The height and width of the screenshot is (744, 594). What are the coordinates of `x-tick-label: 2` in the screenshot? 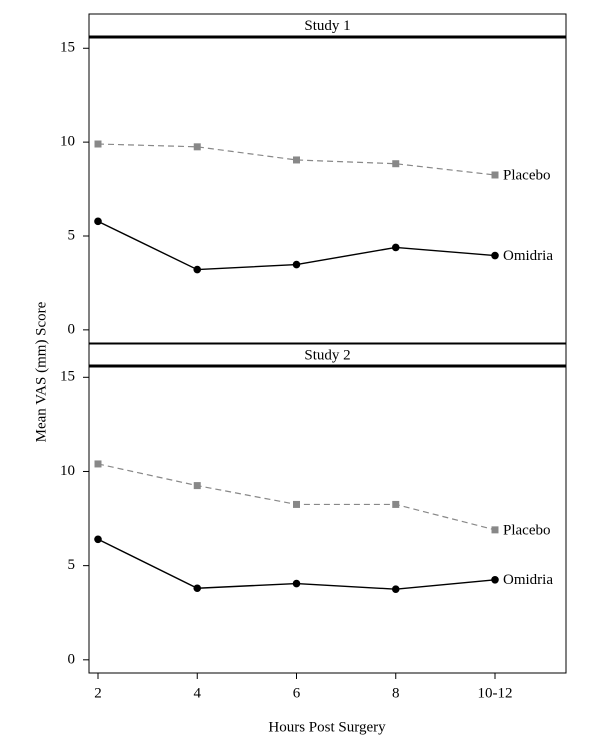 It's located at (98, 693).